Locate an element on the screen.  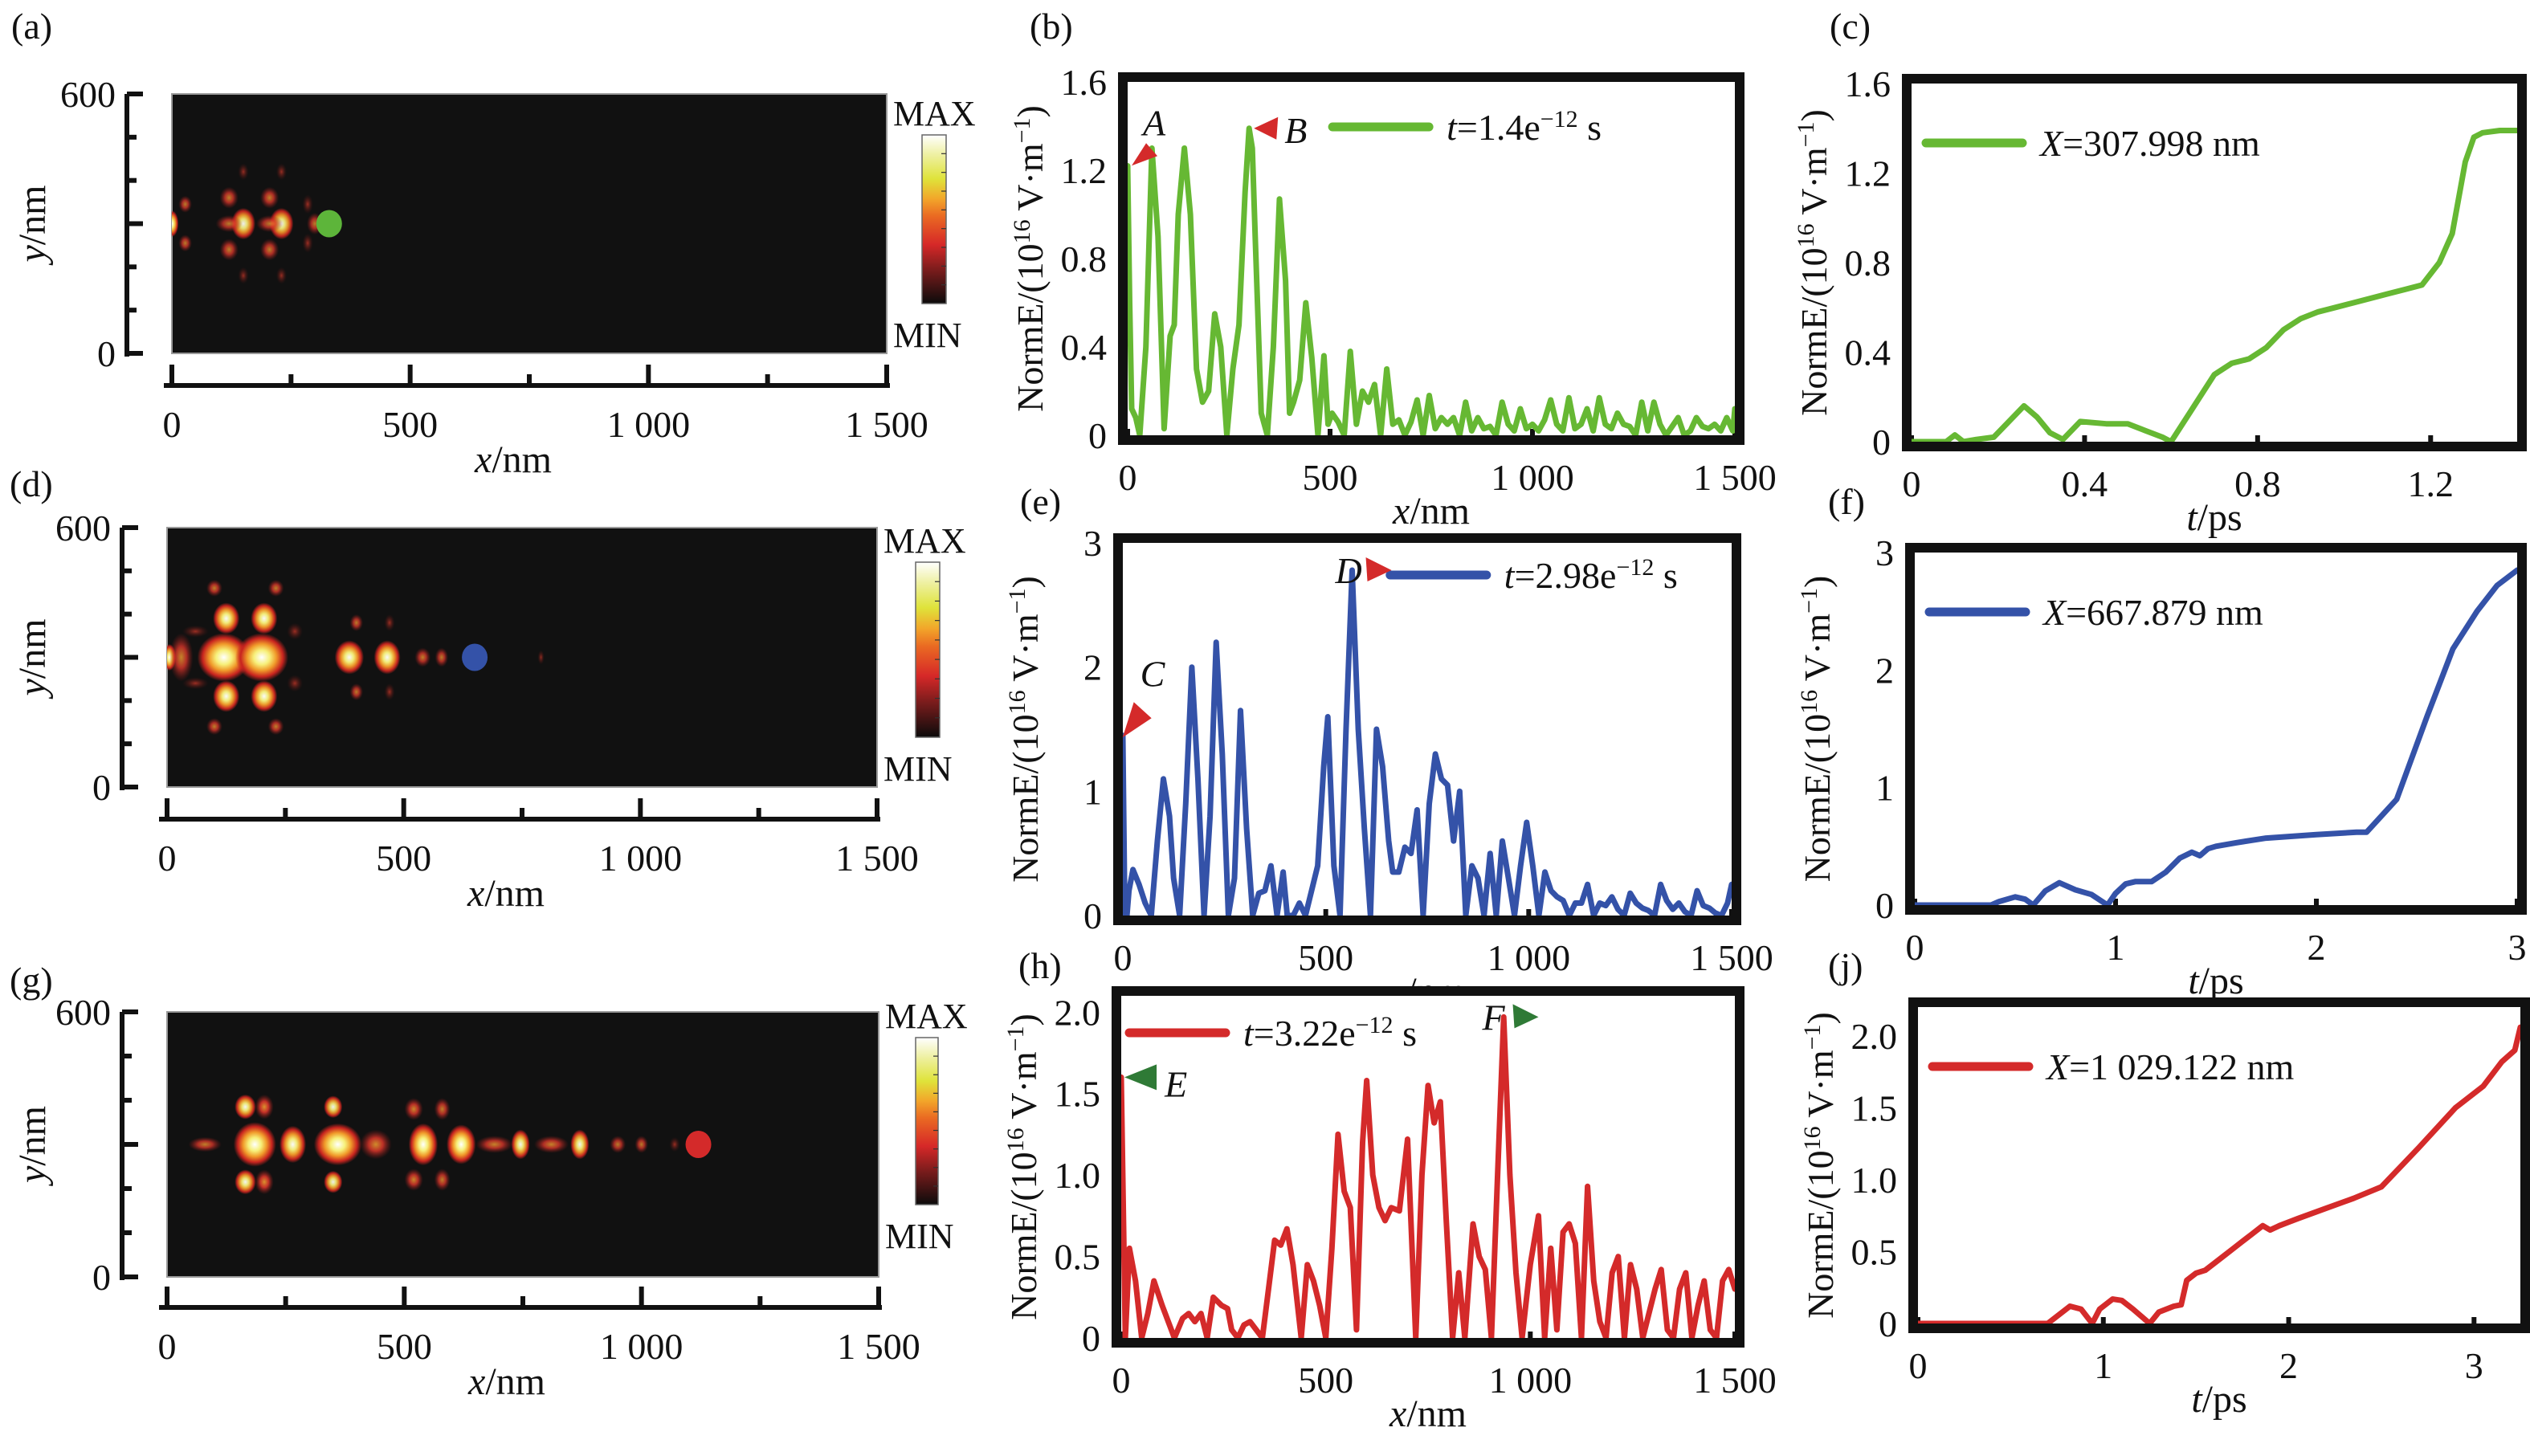
series-line is located at coordinates (2214, 285).